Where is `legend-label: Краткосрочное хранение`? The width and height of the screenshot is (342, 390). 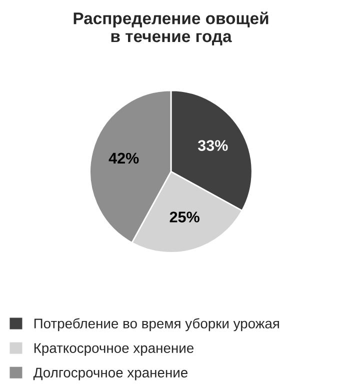
legend-label: Краткосрочное хранение is located at coordinates (114, 349).